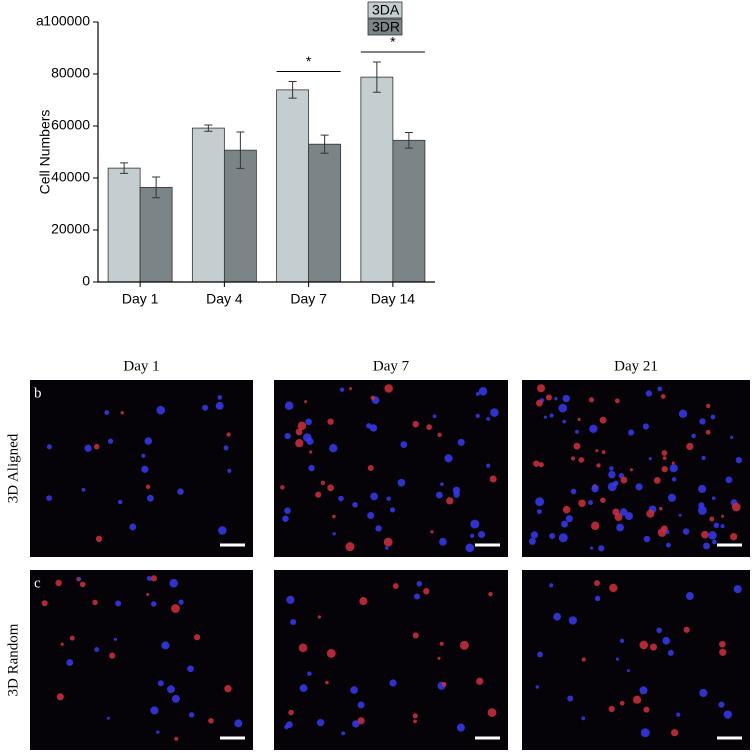  Describe the element at coordinates (70, 73) in the screenshot. I see `y-tick-label: 80000` at that location.